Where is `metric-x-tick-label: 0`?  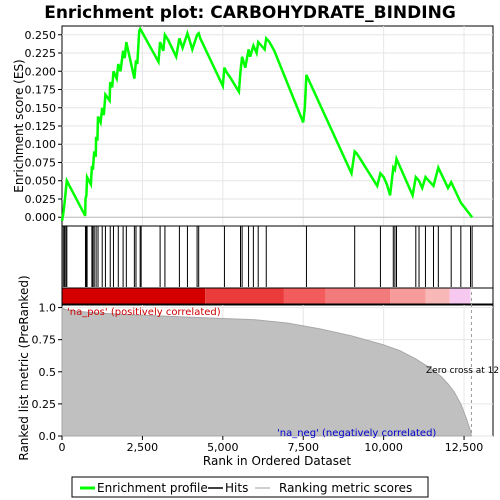 metric-x-tick-label: 0 is located at coordinates (62, 447).